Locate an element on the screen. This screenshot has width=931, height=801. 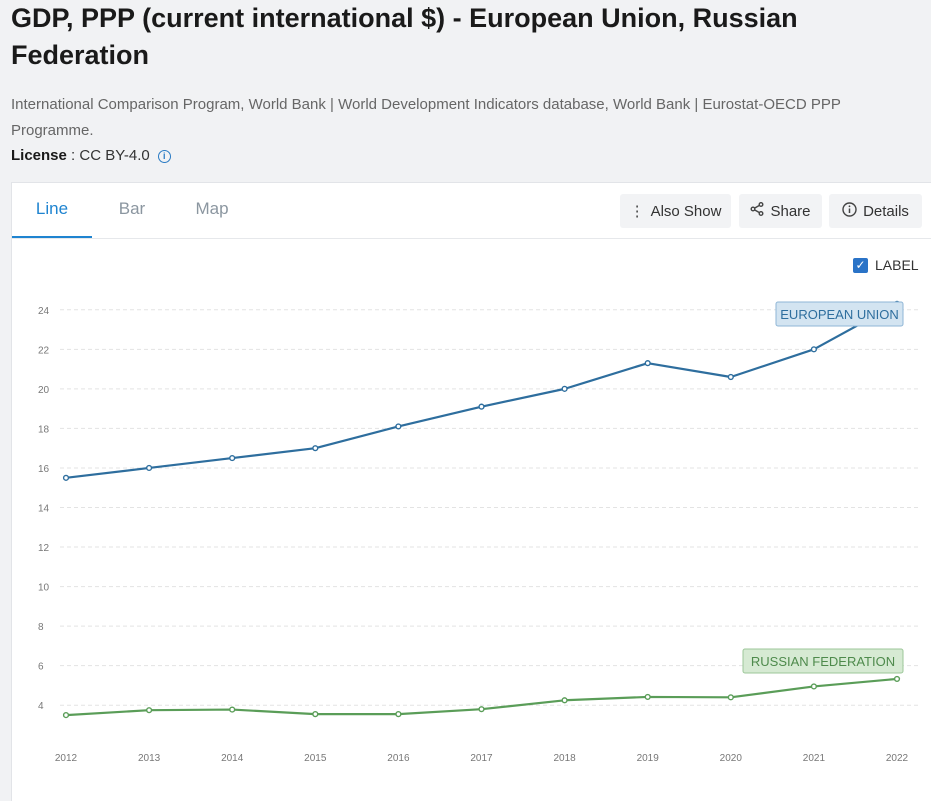
also-show-button: ⋮ Also Show is located at coordinates (675, 211).